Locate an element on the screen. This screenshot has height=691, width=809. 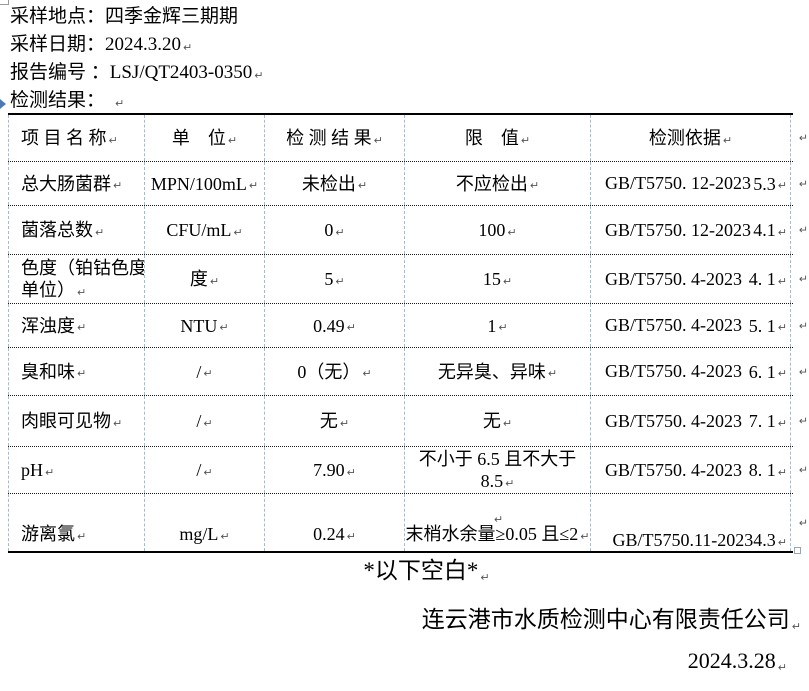
cell-unit: NTU ↵ is located at coordinates (205, 325).